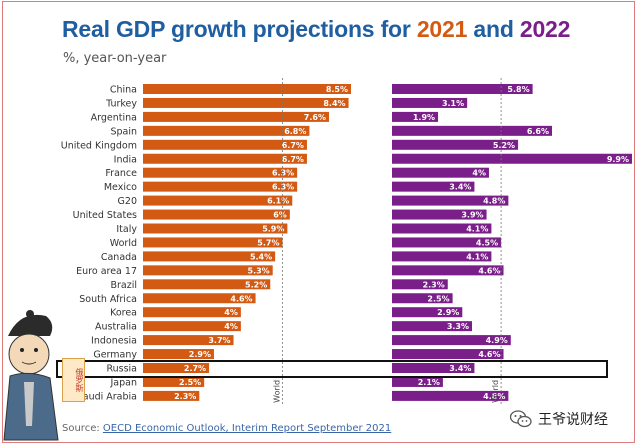 The width and height of the screenshot is (641, 446). What do you see at coordinates (106, 271) in the screenshot?
I see `category-label-euro-area-17: Euro area 17` at bounding box center [106, 271].